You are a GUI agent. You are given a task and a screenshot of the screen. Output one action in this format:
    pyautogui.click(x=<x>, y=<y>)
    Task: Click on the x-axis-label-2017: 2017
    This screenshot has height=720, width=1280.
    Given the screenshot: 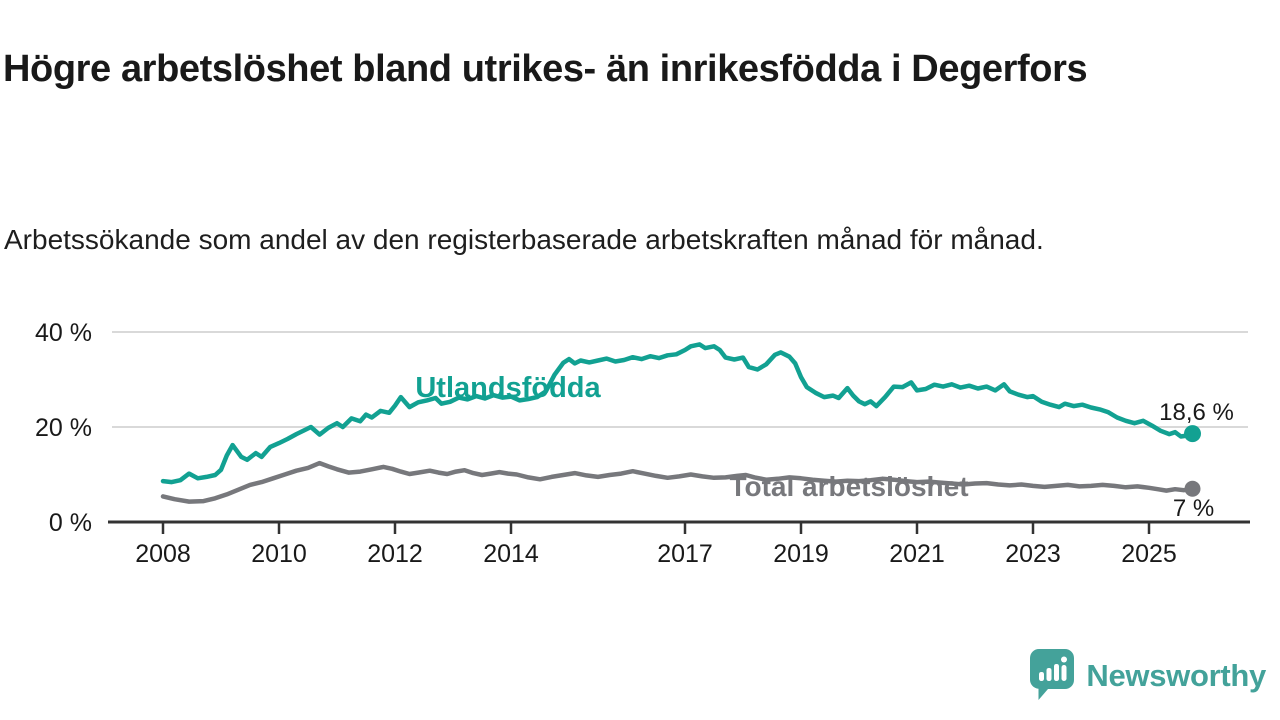 What is the action you would take?
    pyautogui.click(x=685, y=554)
    